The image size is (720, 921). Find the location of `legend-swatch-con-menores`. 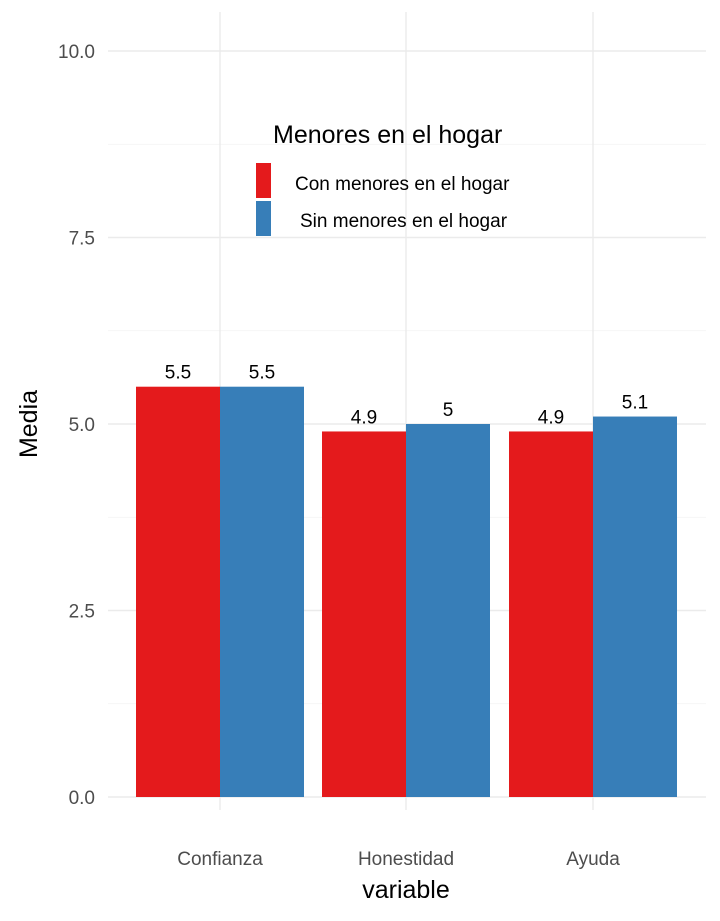

legend-swatch-con-menores is located at coordinates (263, 180).